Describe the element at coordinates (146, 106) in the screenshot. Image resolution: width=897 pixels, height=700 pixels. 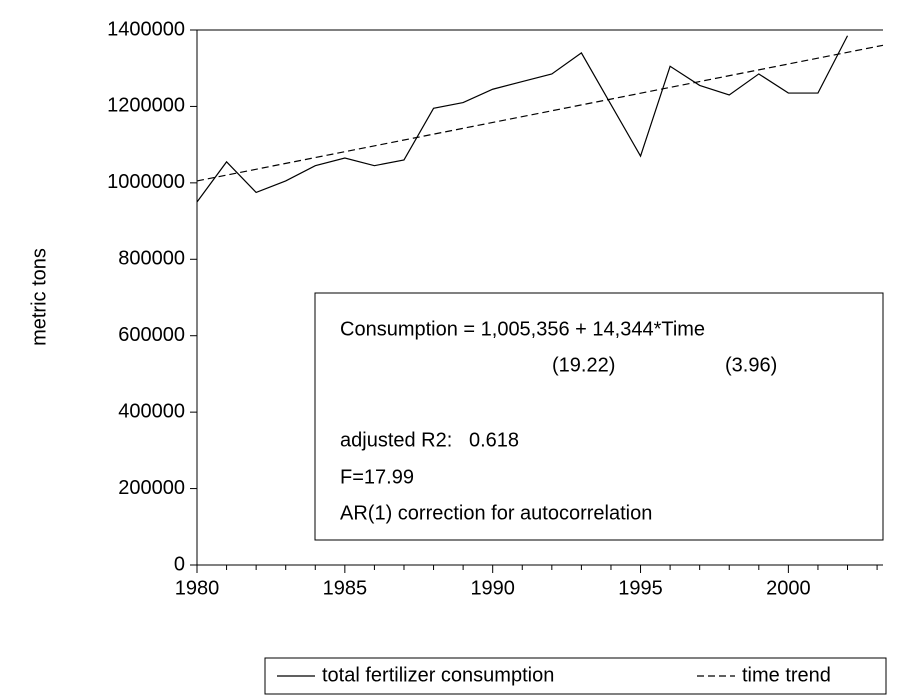
I see `y-tick-label: 1200000` at that location.